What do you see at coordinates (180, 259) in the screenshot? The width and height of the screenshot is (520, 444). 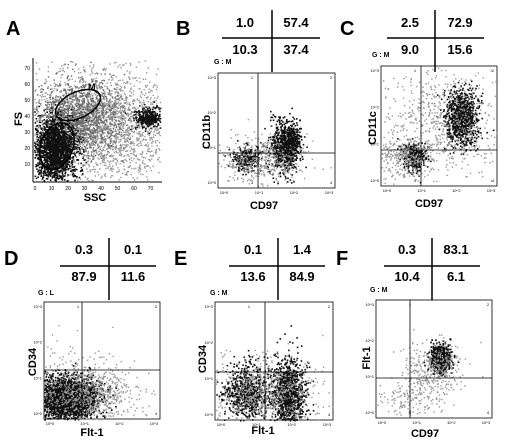 I see `panel-letter-e: E` at bounding box center [180, 259].